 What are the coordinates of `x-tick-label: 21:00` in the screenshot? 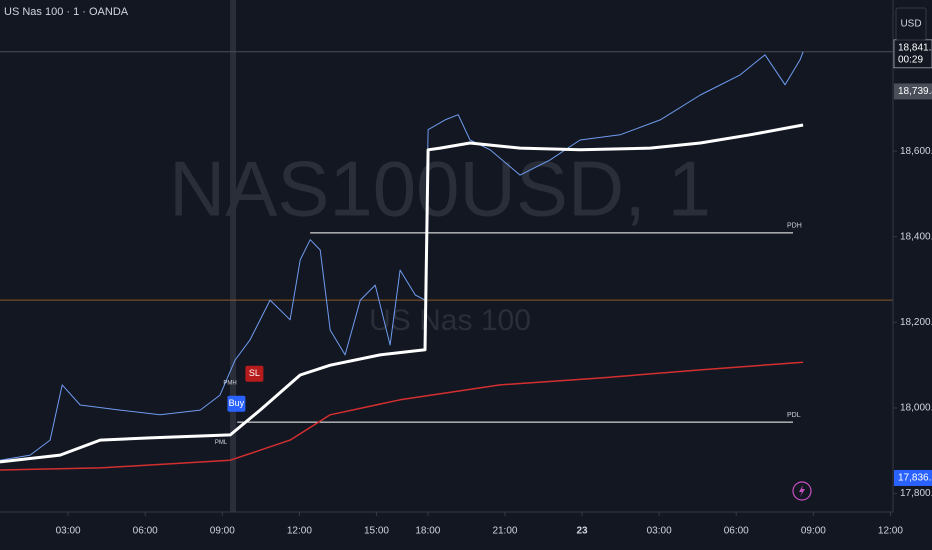 It's located at (504, 531).